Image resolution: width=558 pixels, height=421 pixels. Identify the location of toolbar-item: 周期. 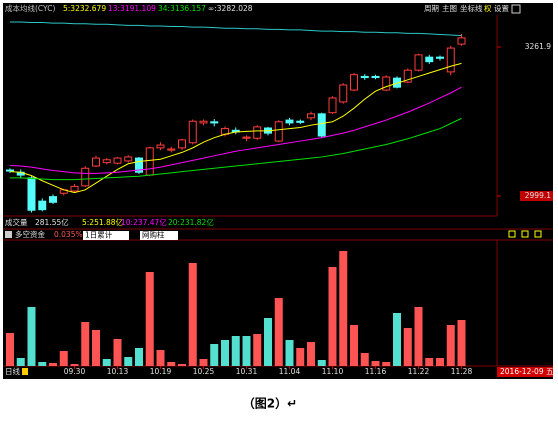
(431, 8).